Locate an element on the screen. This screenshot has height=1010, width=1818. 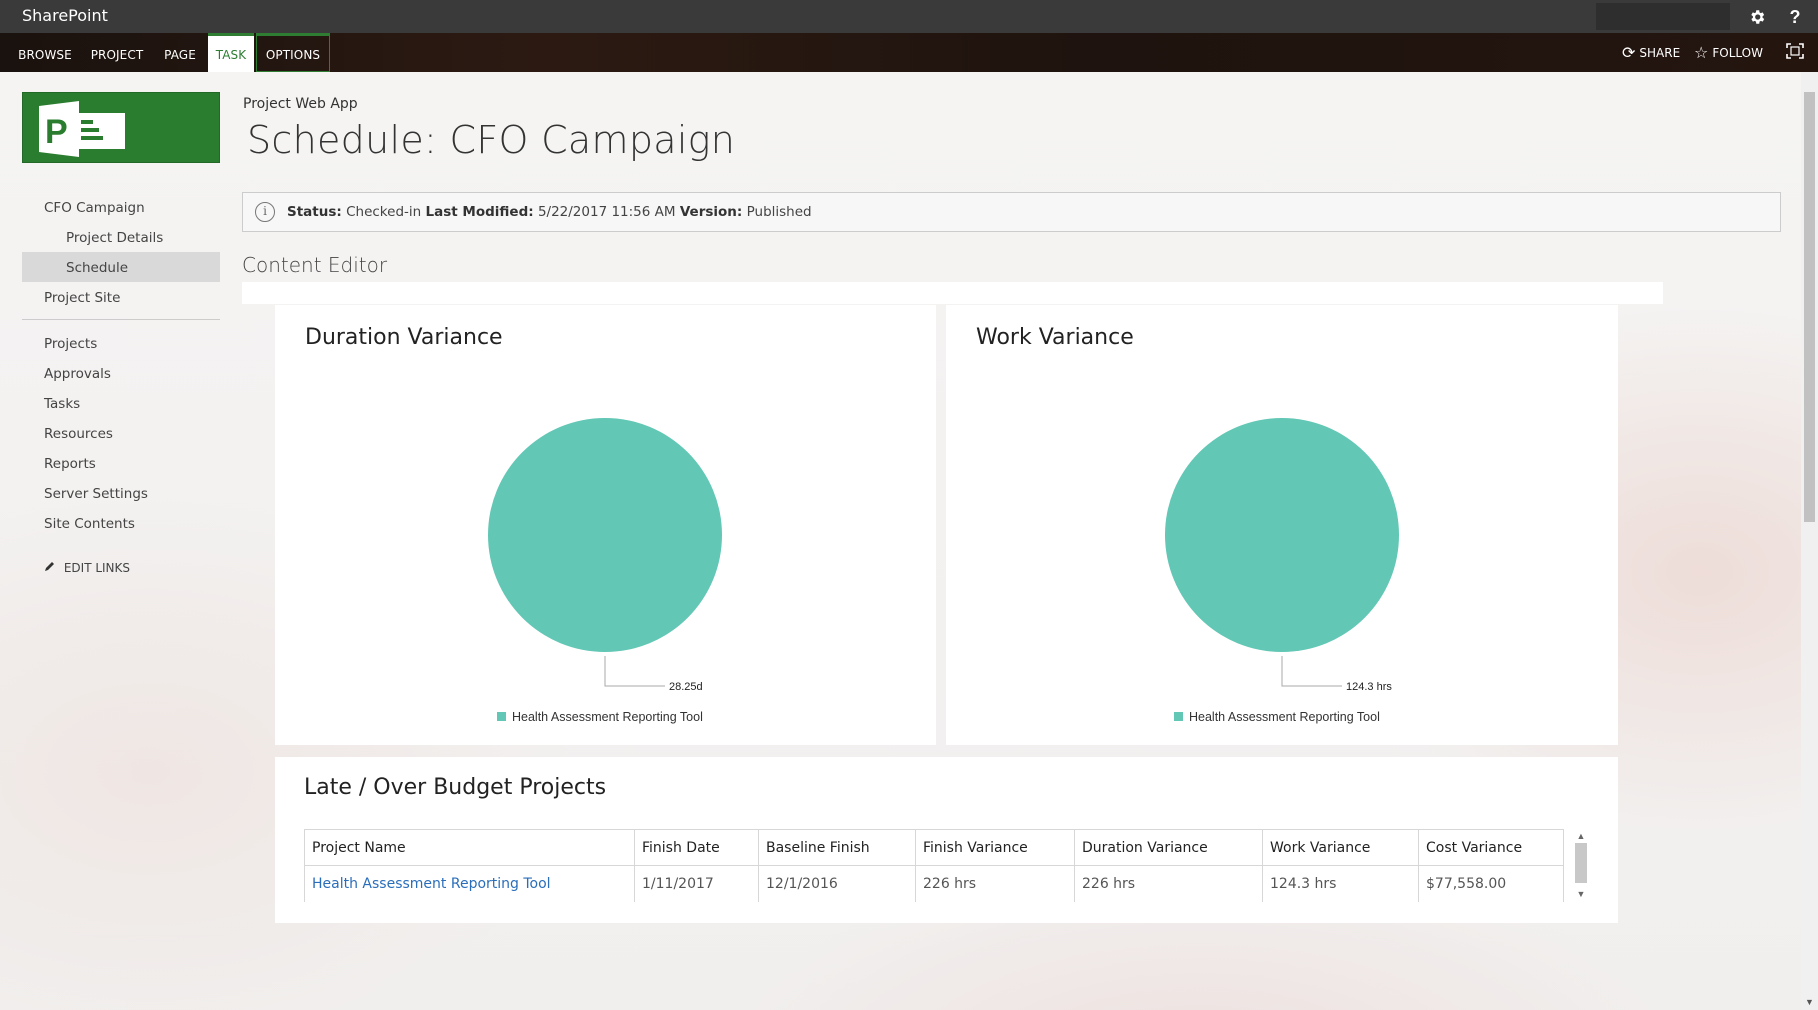
content-editor-area is located at coordinates (952, 293).